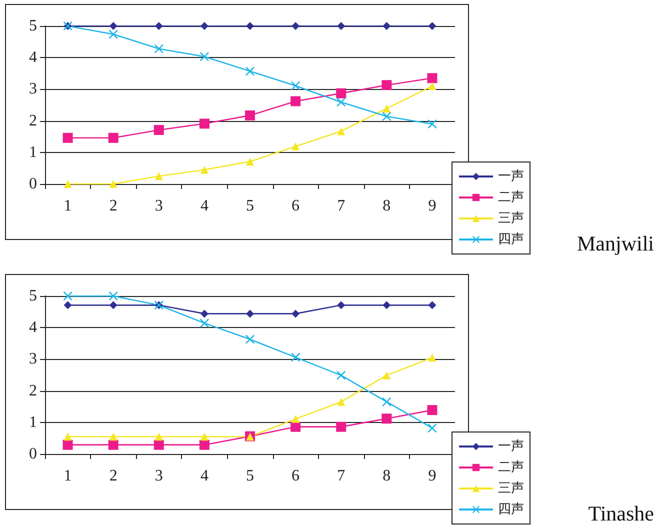 This screenshot has width=660, height=528. Describe the element at coordinates (113, 206) in the screenshot. I see `x-tick-label: 2` at that location.